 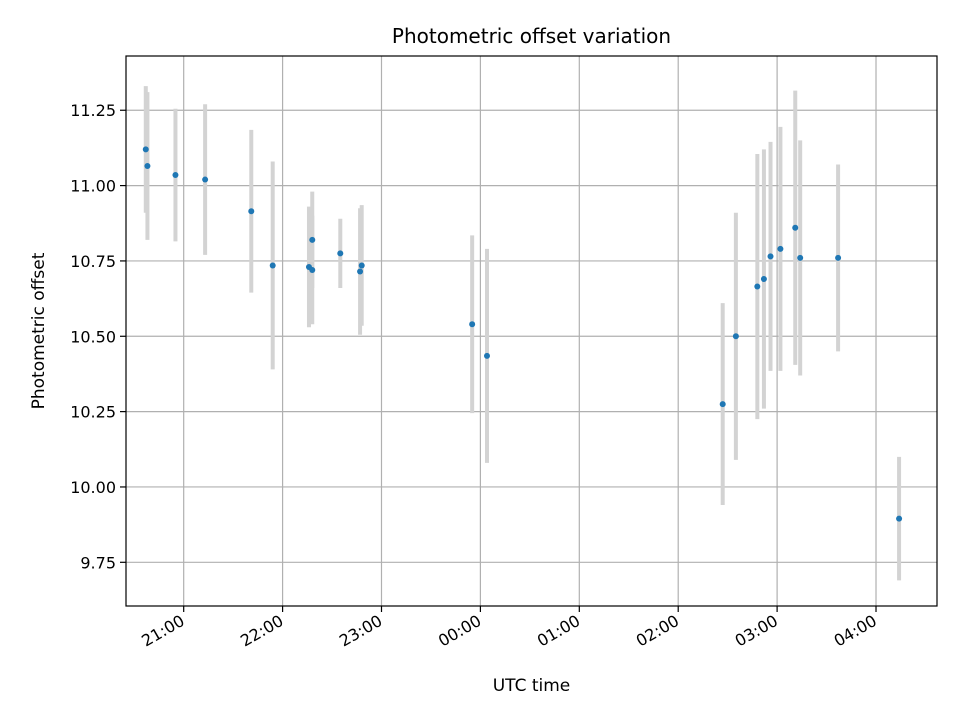 What do you see at coordinates (93, 336) in the screenshot?
I see `y-tick-label: 10.50` at bounding box center [93, 336].